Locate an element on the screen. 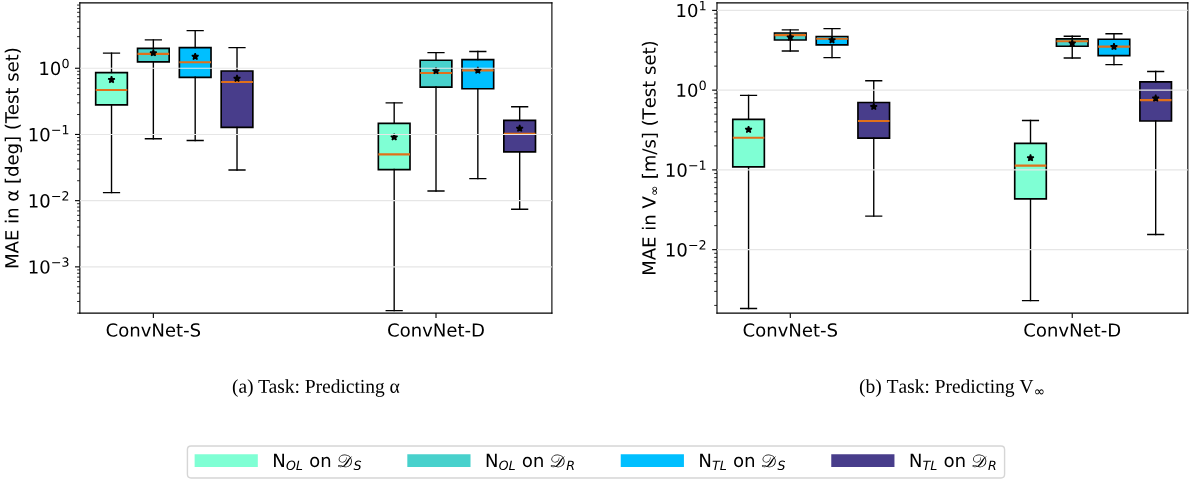 Image resolution: width=1192 pixels, height=487 pixels. x-axis-title: (a) Task: Predicting α is located at coordinates (316, 388).